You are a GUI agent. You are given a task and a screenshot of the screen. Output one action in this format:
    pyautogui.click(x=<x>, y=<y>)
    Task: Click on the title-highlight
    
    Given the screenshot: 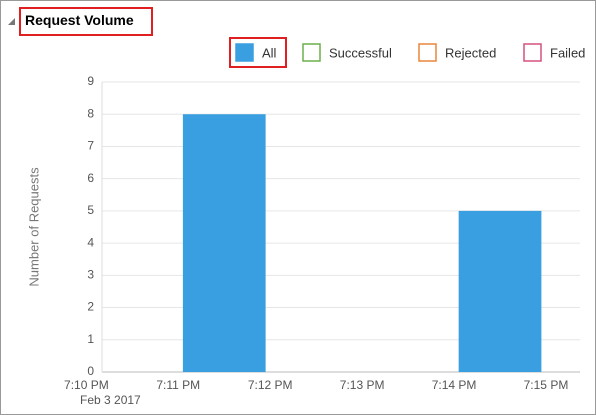 What is the action you would take?
    pyautogui.click(x=86, y=21)
    